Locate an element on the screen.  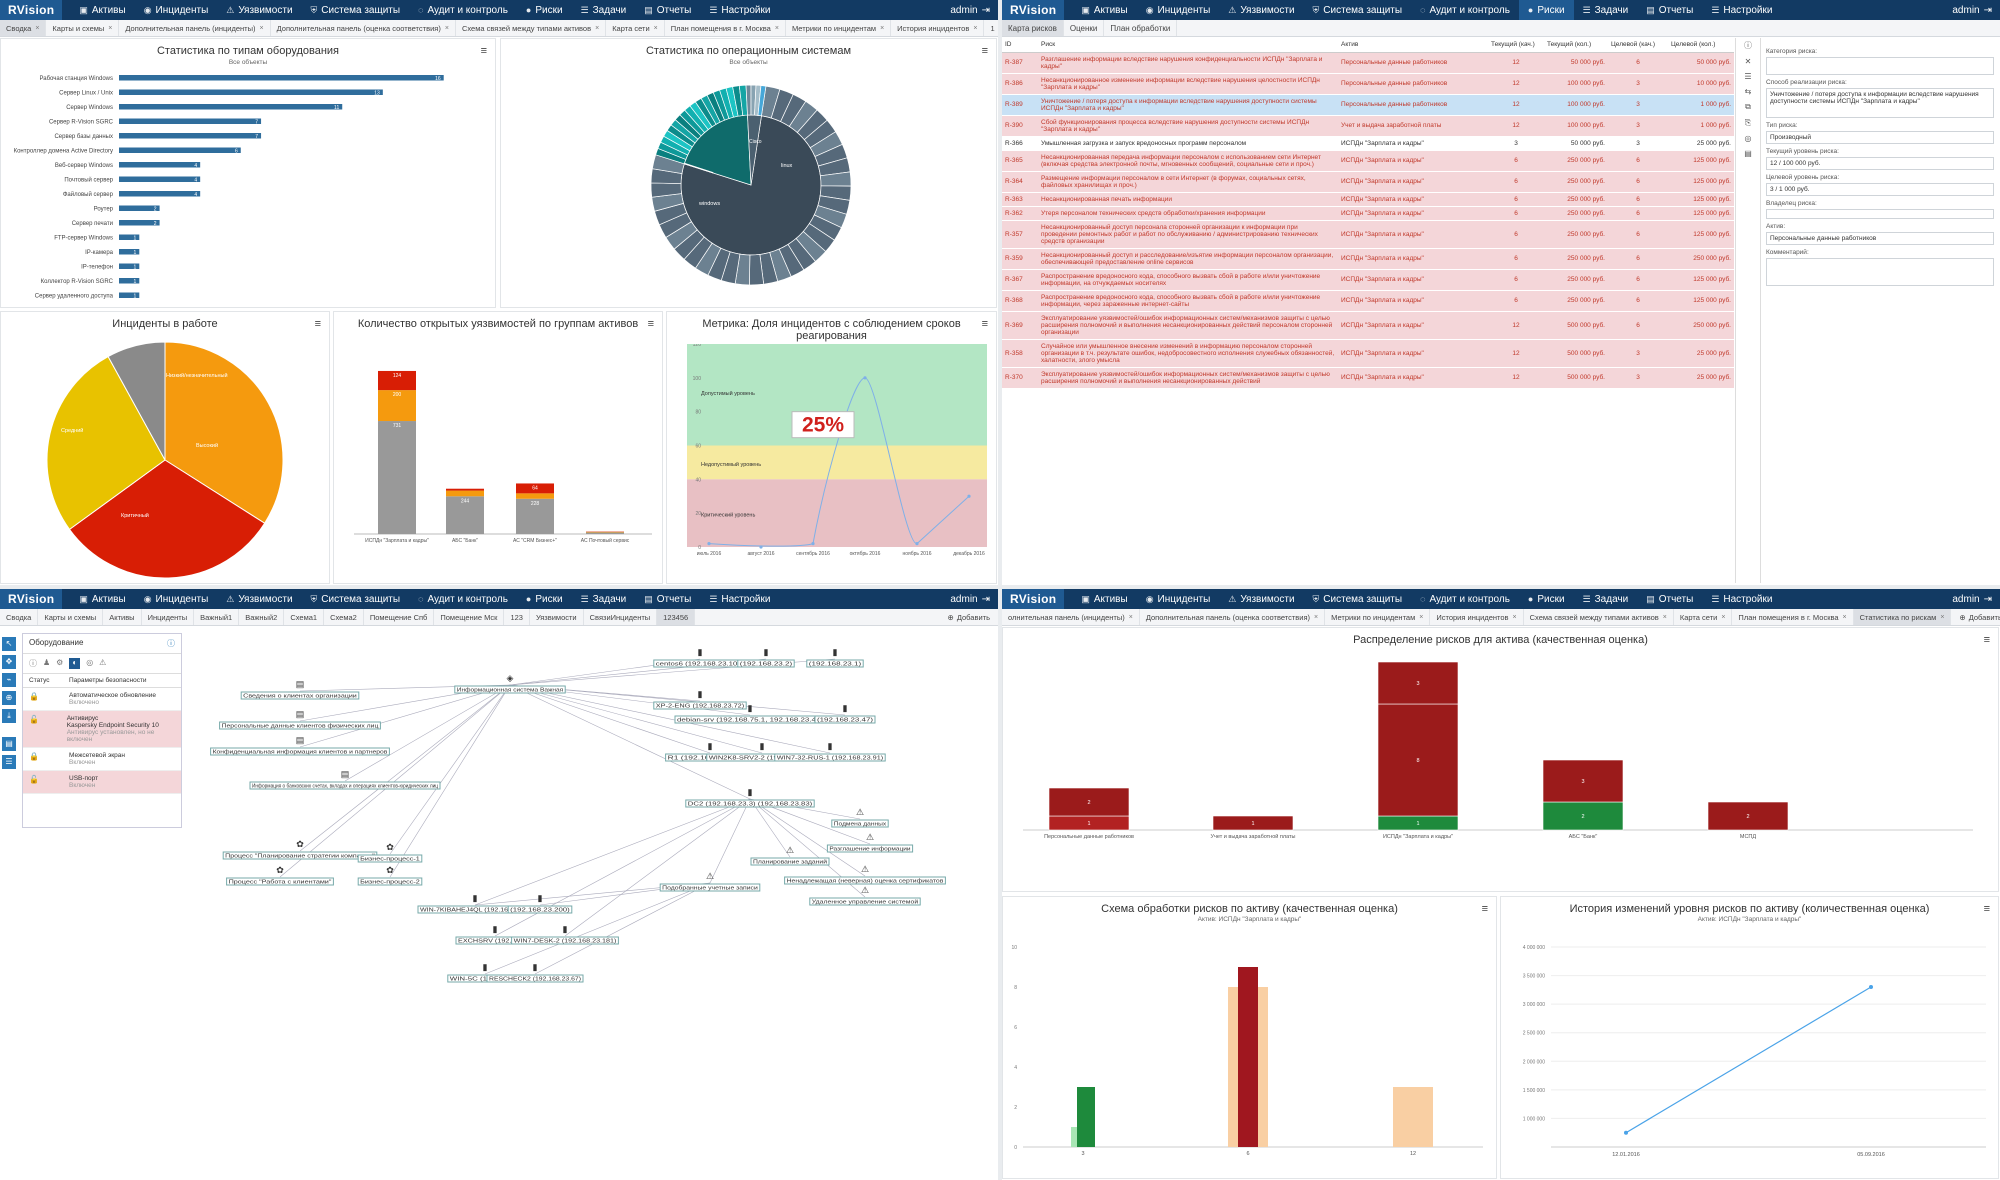
field-value: Производный is located at coordinates (1880, 137).